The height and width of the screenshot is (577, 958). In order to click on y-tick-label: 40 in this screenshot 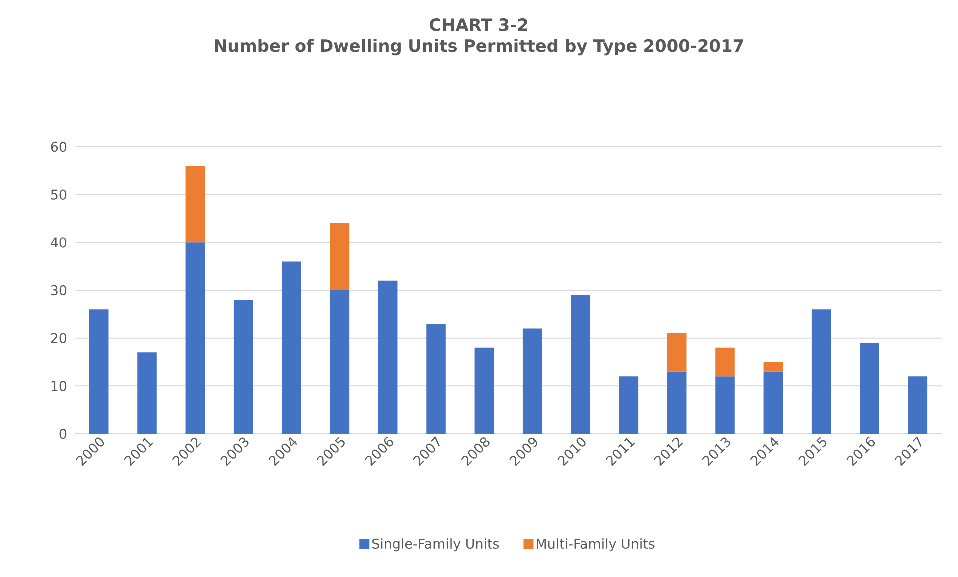, I will do `click(59, 243)`.